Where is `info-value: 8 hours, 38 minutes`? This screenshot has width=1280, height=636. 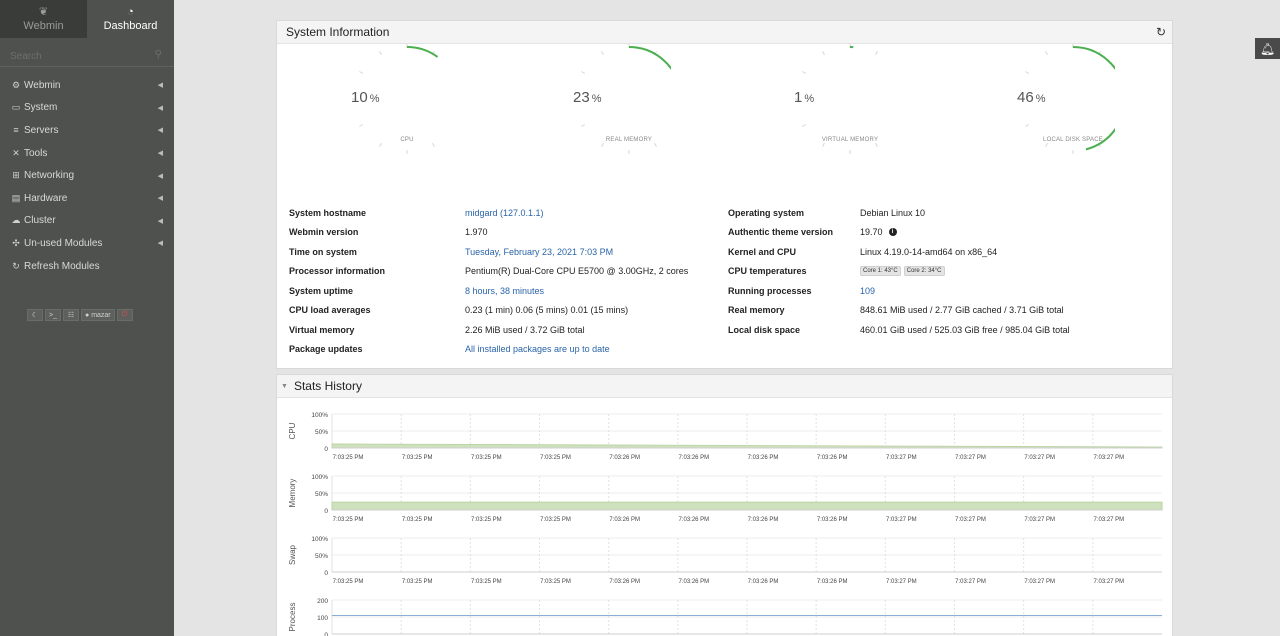 info-value: 8 hours, 38 minutes is located at coordinates (504, 291).